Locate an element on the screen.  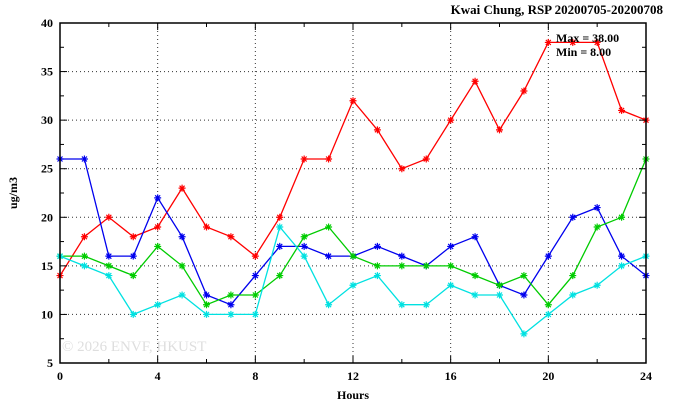
max-annotation: Max = 38.00 is located at coordinates (587, 38).